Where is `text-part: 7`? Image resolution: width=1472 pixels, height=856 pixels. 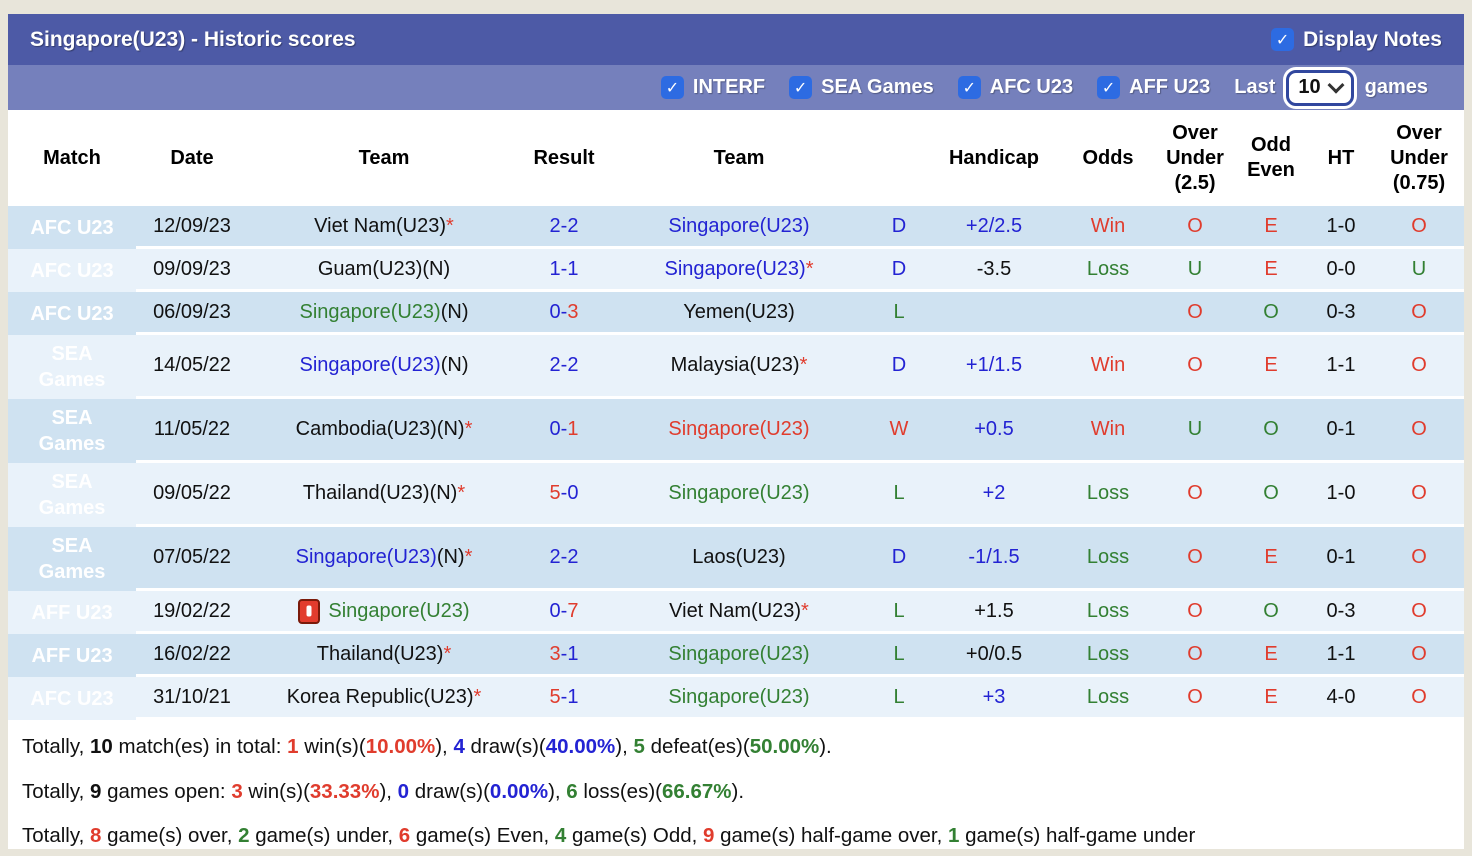
text-part: 7 is located at coordinates (573, 610).